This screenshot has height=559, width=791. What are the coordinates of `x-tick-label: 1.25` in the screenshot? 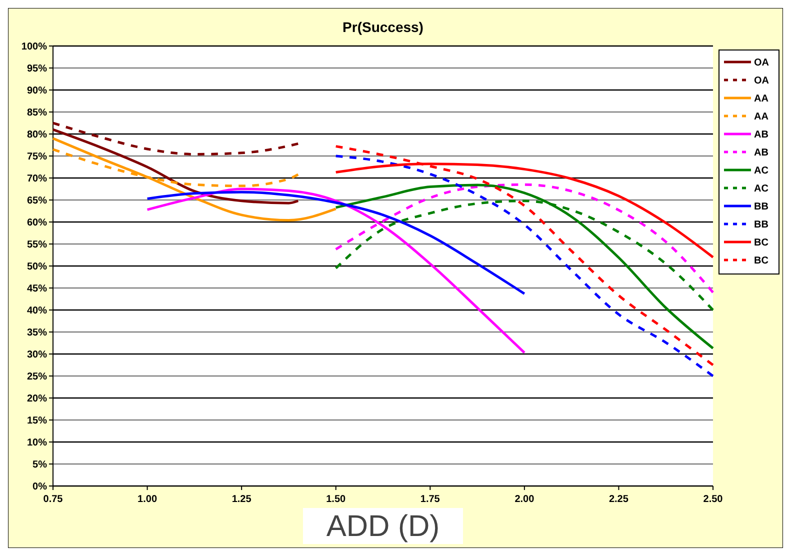 It's located at (242, 499).